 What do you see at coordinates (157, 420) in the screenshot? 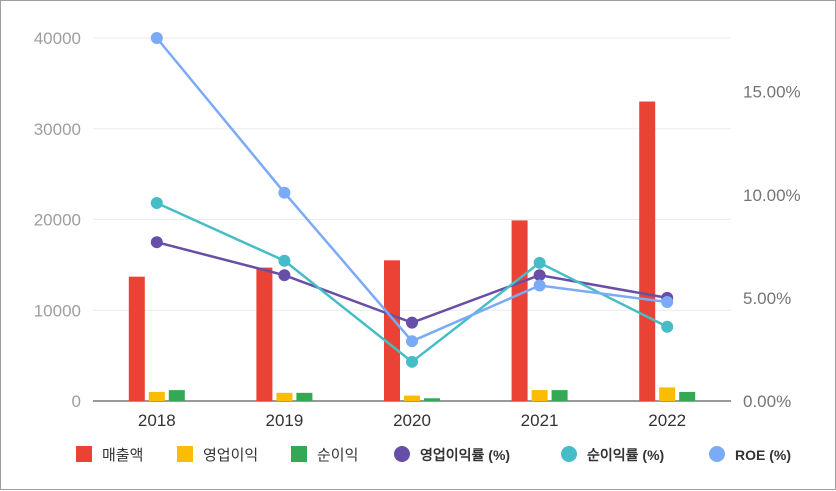
I see `x-tick-label: 2018` at bounding box center [157, 420].